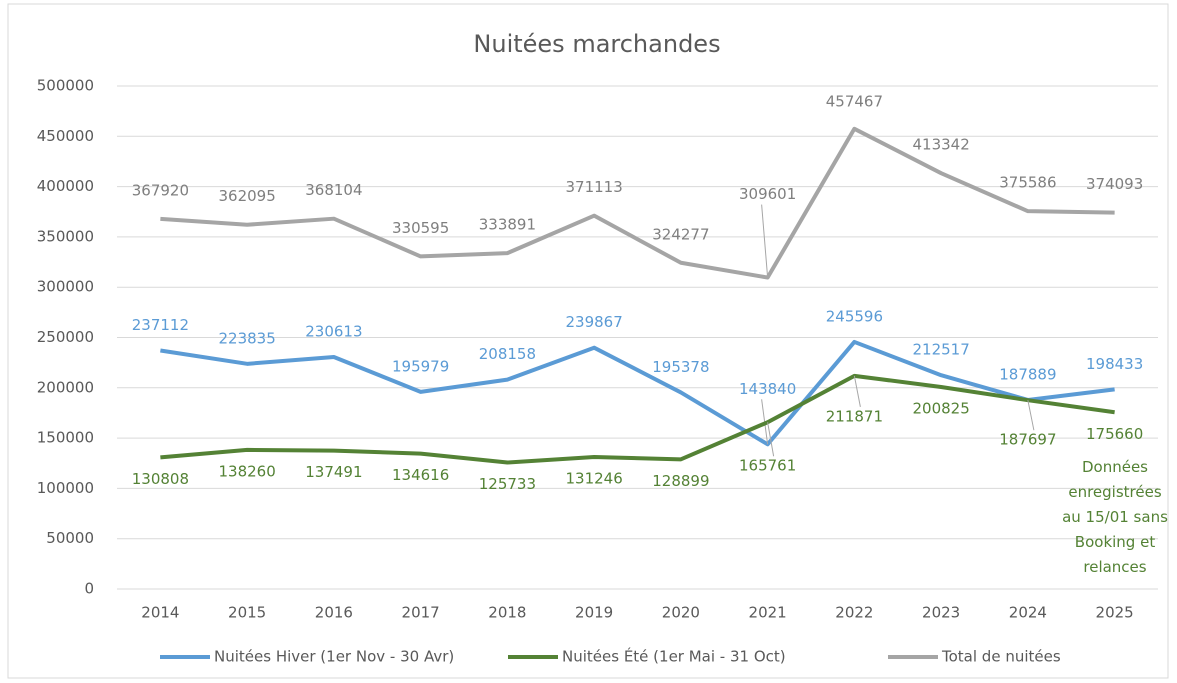  What do you see at coordinates (246, 196) in the screenshot?
I see `data-label: 362095` at bounding box center [246, 196].